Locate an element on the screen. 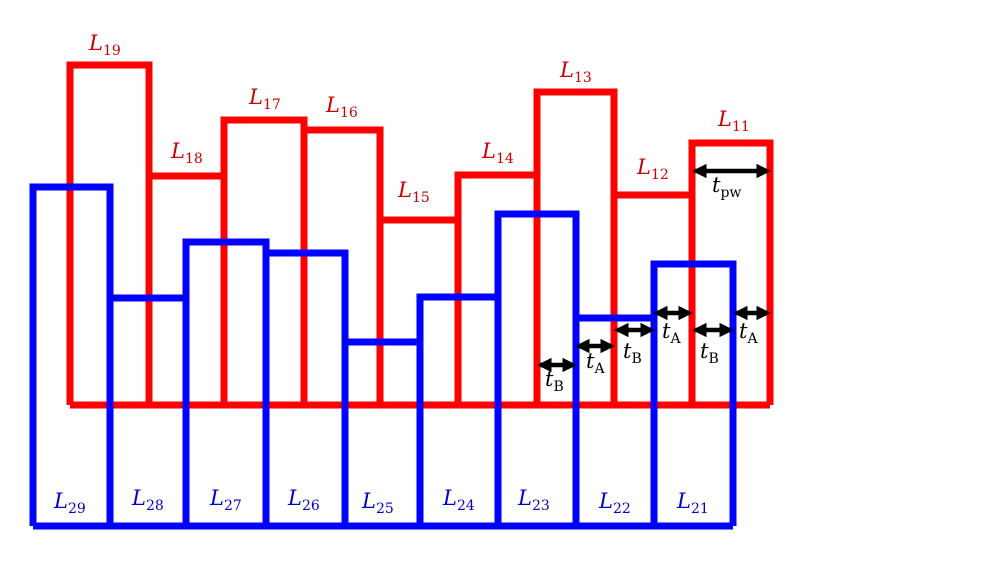 Image resolution: width=997 pixels, height=566 pixels. label-l24: L24 is located at coordinates (458, 500).